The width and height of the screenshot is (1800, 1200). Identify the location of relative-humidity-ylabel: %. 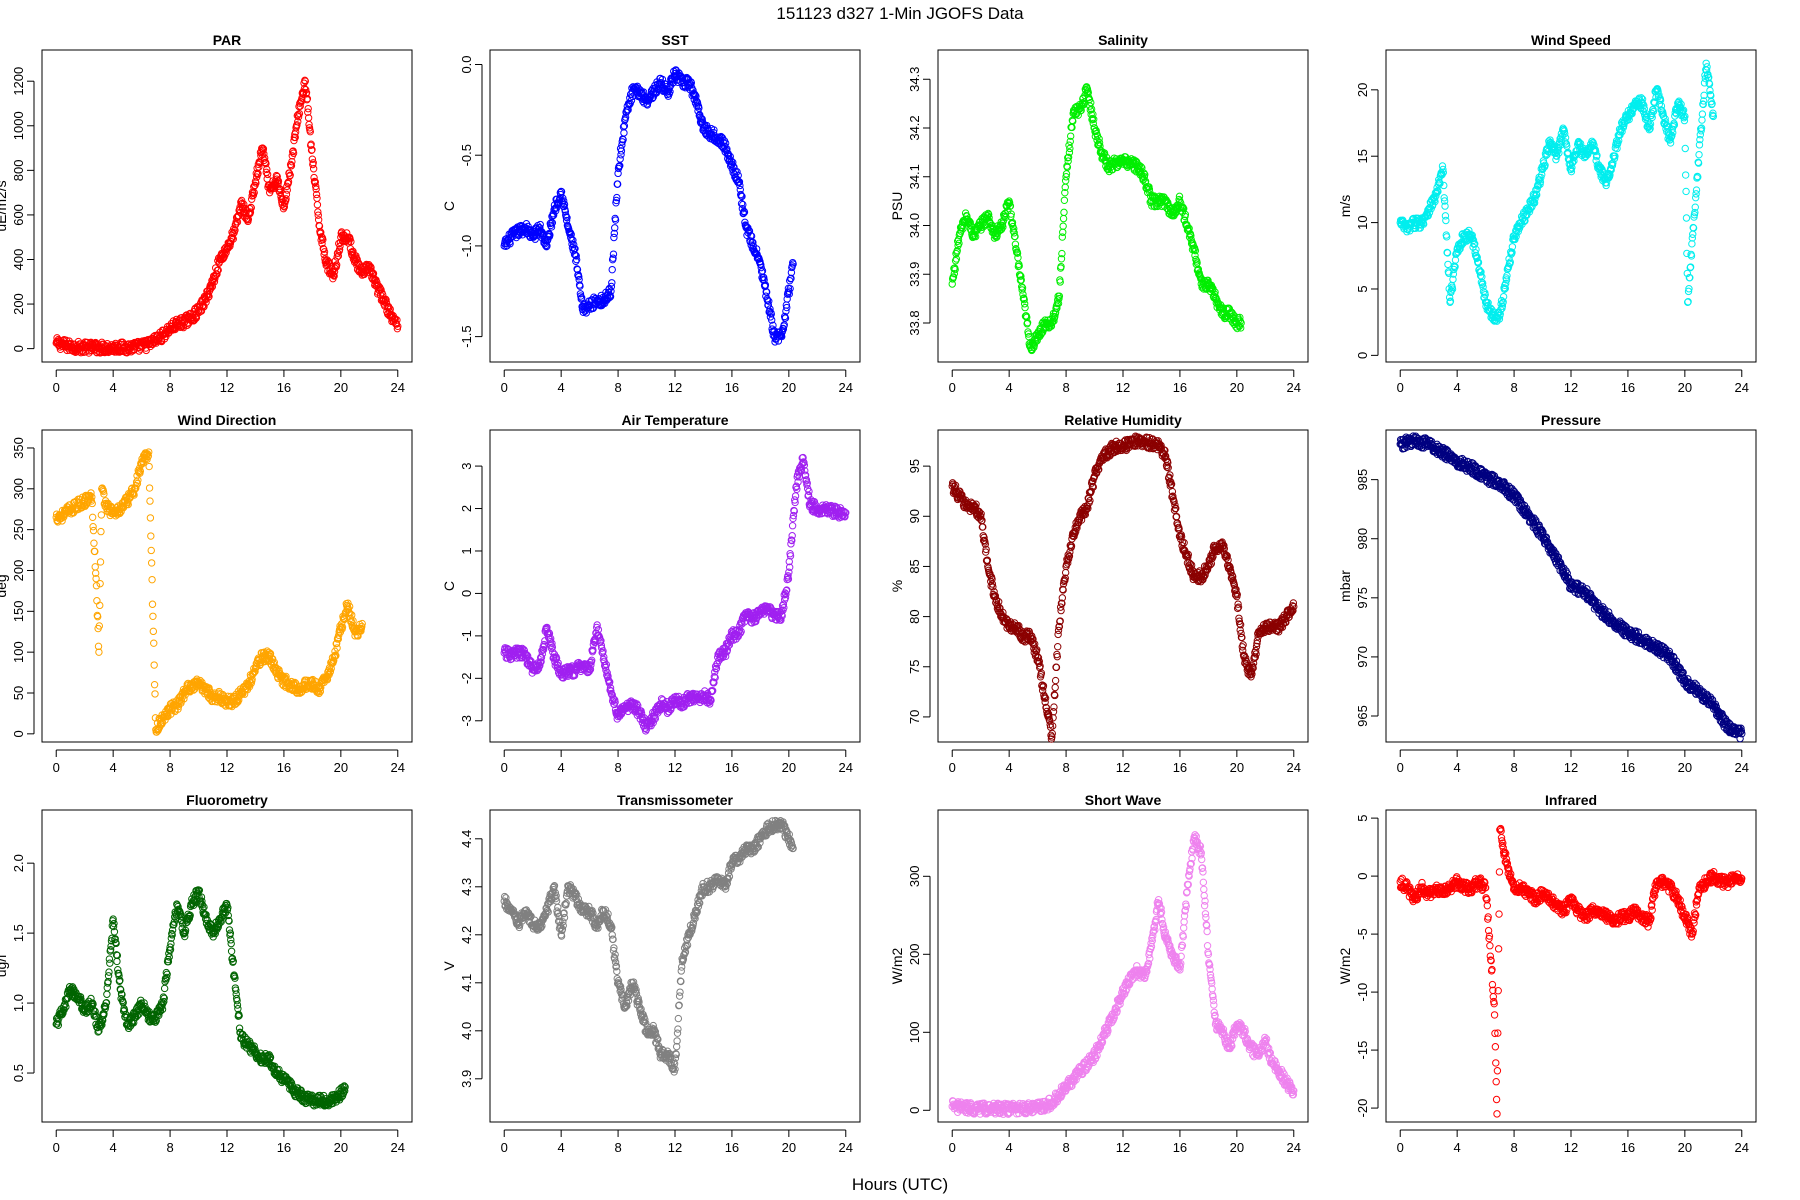
(897, 586).